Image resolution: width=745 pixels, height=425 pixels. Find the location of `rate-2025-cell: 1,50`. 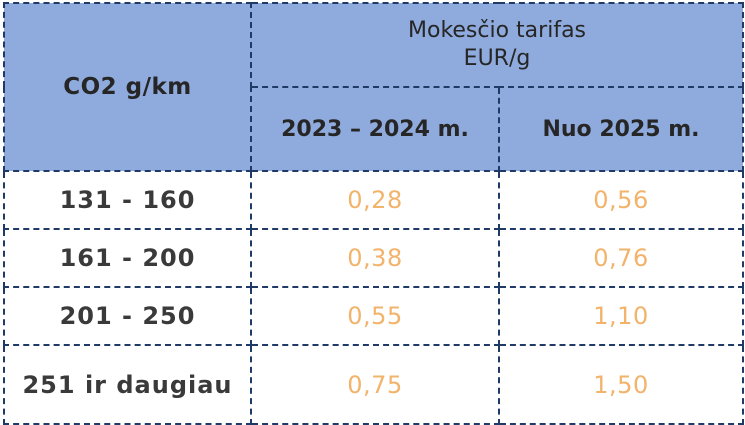

rate-2025-cell: 1,50 is located at coordinates (621, 384).